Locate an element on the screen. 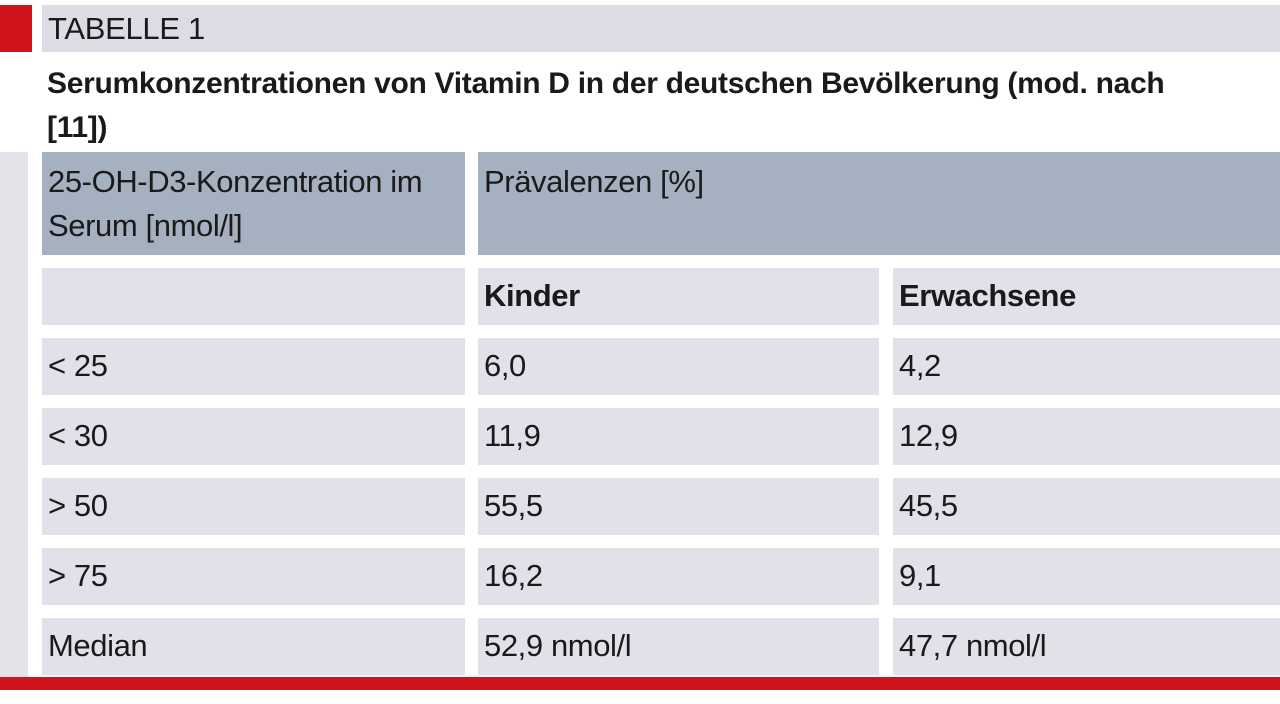 The height and width of the screenshot is (704, 1280). table-cell: > 50 is located at coordinates (253, 506).